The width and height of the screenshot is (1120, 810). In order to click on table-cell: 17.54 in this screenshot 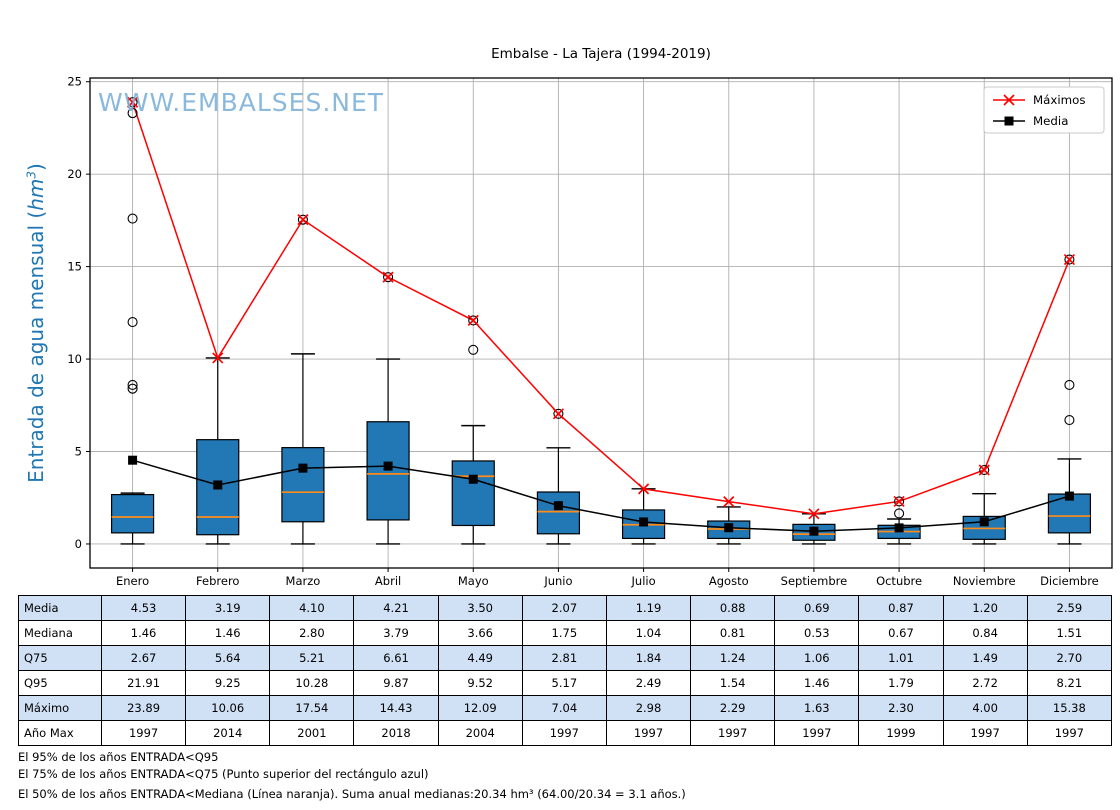, I will do `click(312, 708)`.